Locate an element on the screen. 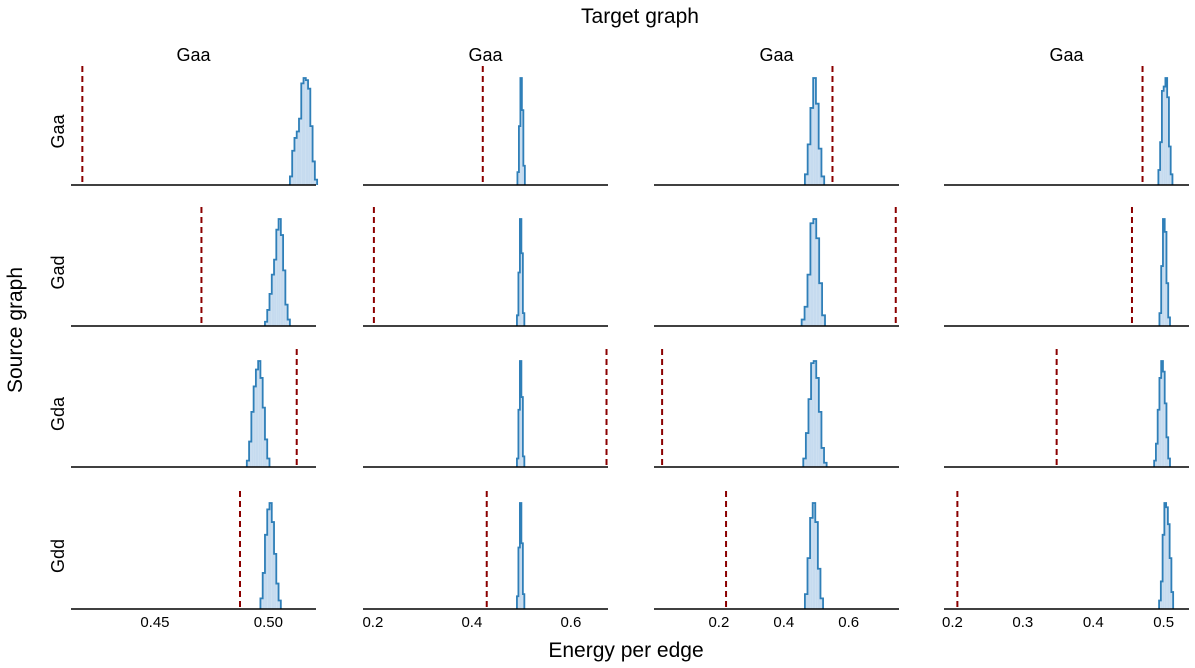  row-label: Gdd is located at coordinates (58, 556).